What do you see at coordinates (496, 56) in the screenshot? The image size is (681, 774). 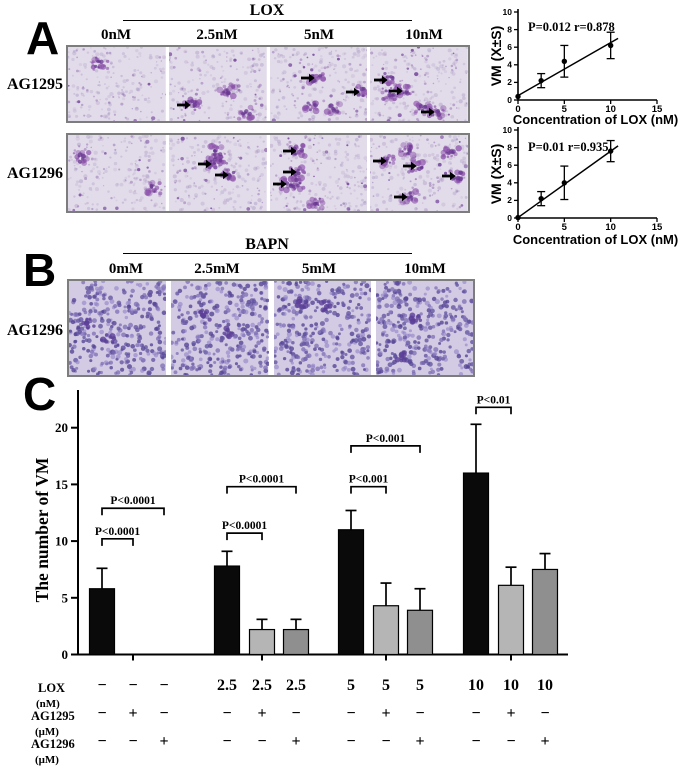 I see `svg-text: VM (X±S)` at bounding box center [496, 56].